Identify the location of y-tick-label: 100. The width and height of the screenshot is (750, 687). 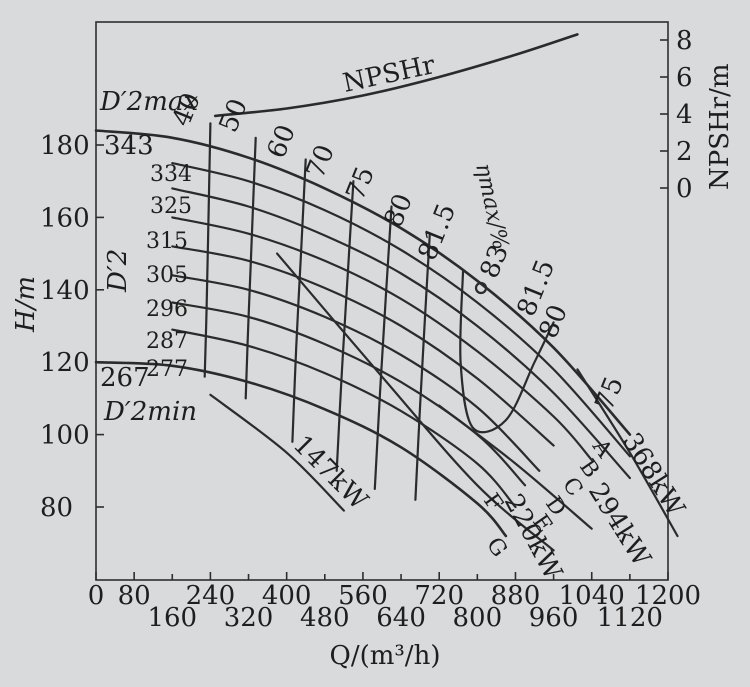
(65, 436).